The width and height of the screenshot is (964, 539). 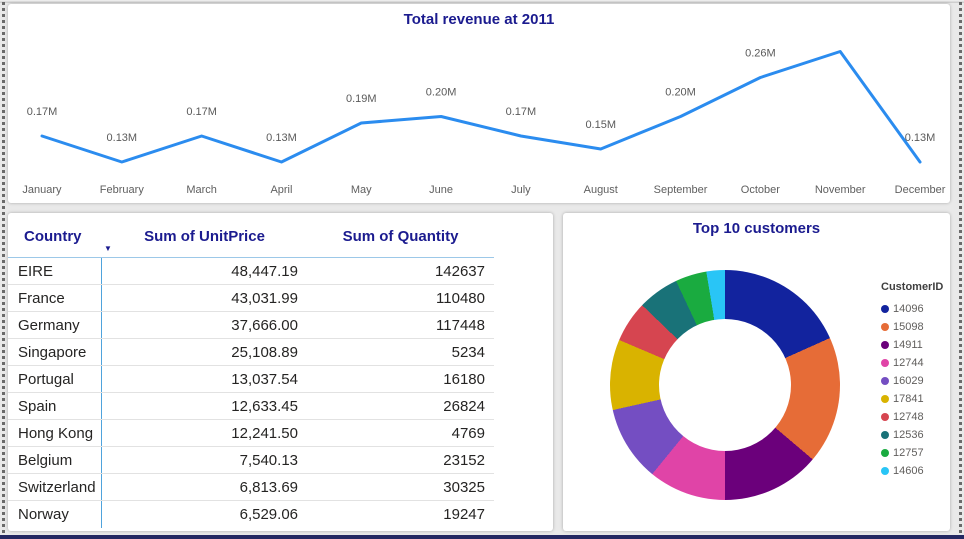 What do you see at coordinates (840, 190) in the screenshot?
I see `x-axis-label: November` at bounding box center [840, 190].